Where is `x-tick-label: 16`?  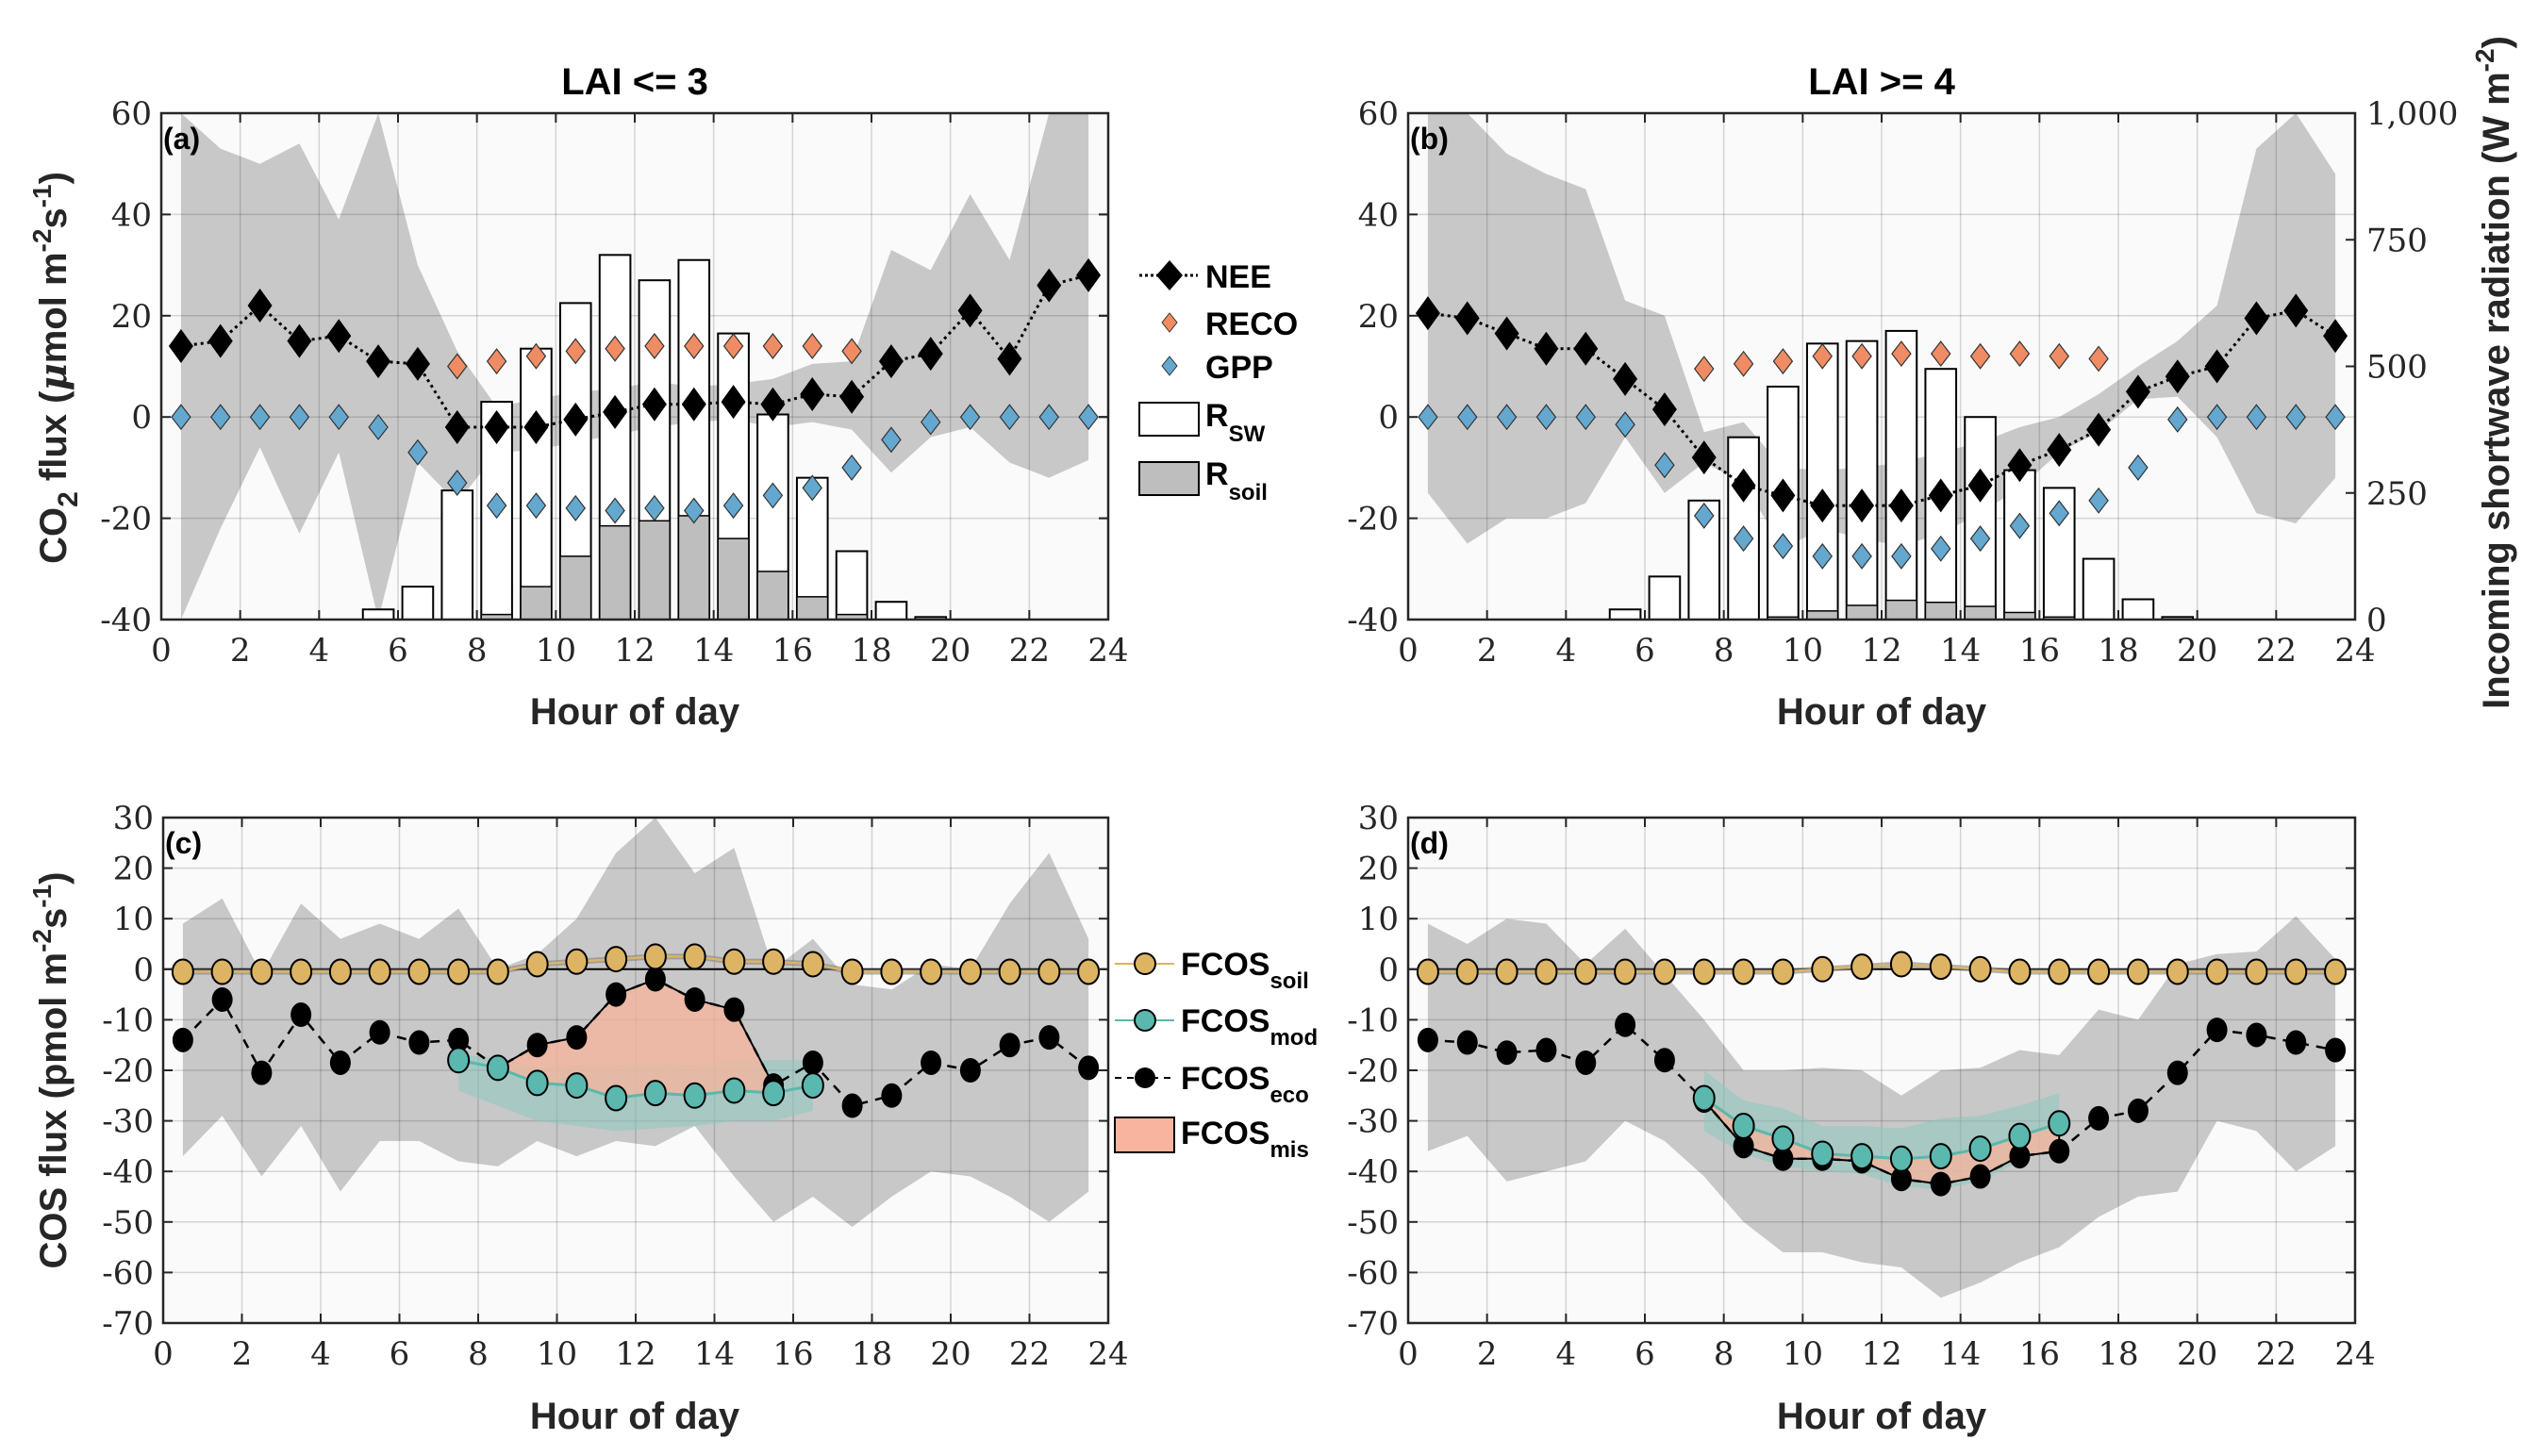
x-tick-label: 16 is located at coordinates (2040, 651).